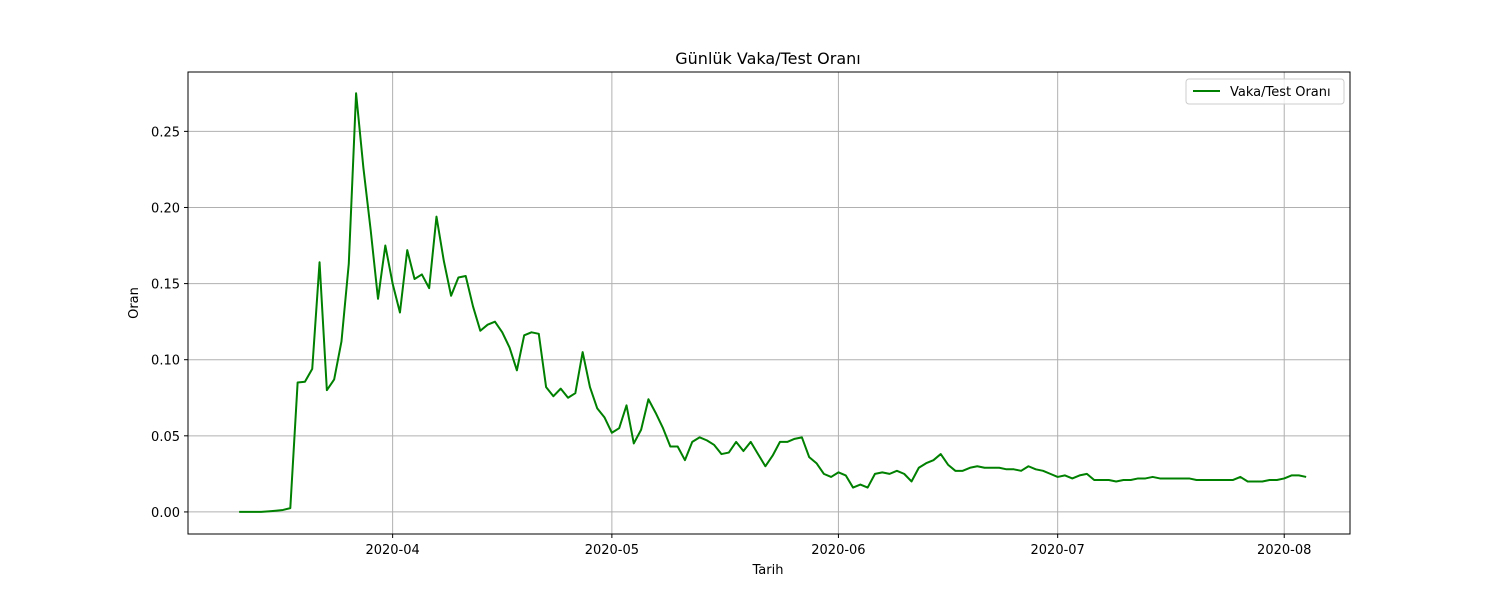 The height and width of the screenshot is (600, 1500). What do you see at coordinates (392, 550) in the screenshot?
I see `x-tick-label: 2020-04` at bounding box center [392, 550].